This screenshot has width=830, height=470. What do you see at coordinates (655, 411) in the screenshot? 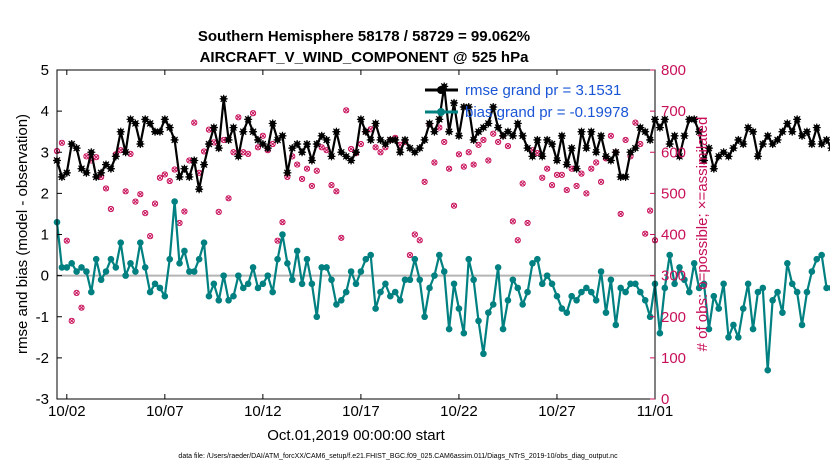
I see `x-tick-label: 11/01` at bounding box center [655, 411].